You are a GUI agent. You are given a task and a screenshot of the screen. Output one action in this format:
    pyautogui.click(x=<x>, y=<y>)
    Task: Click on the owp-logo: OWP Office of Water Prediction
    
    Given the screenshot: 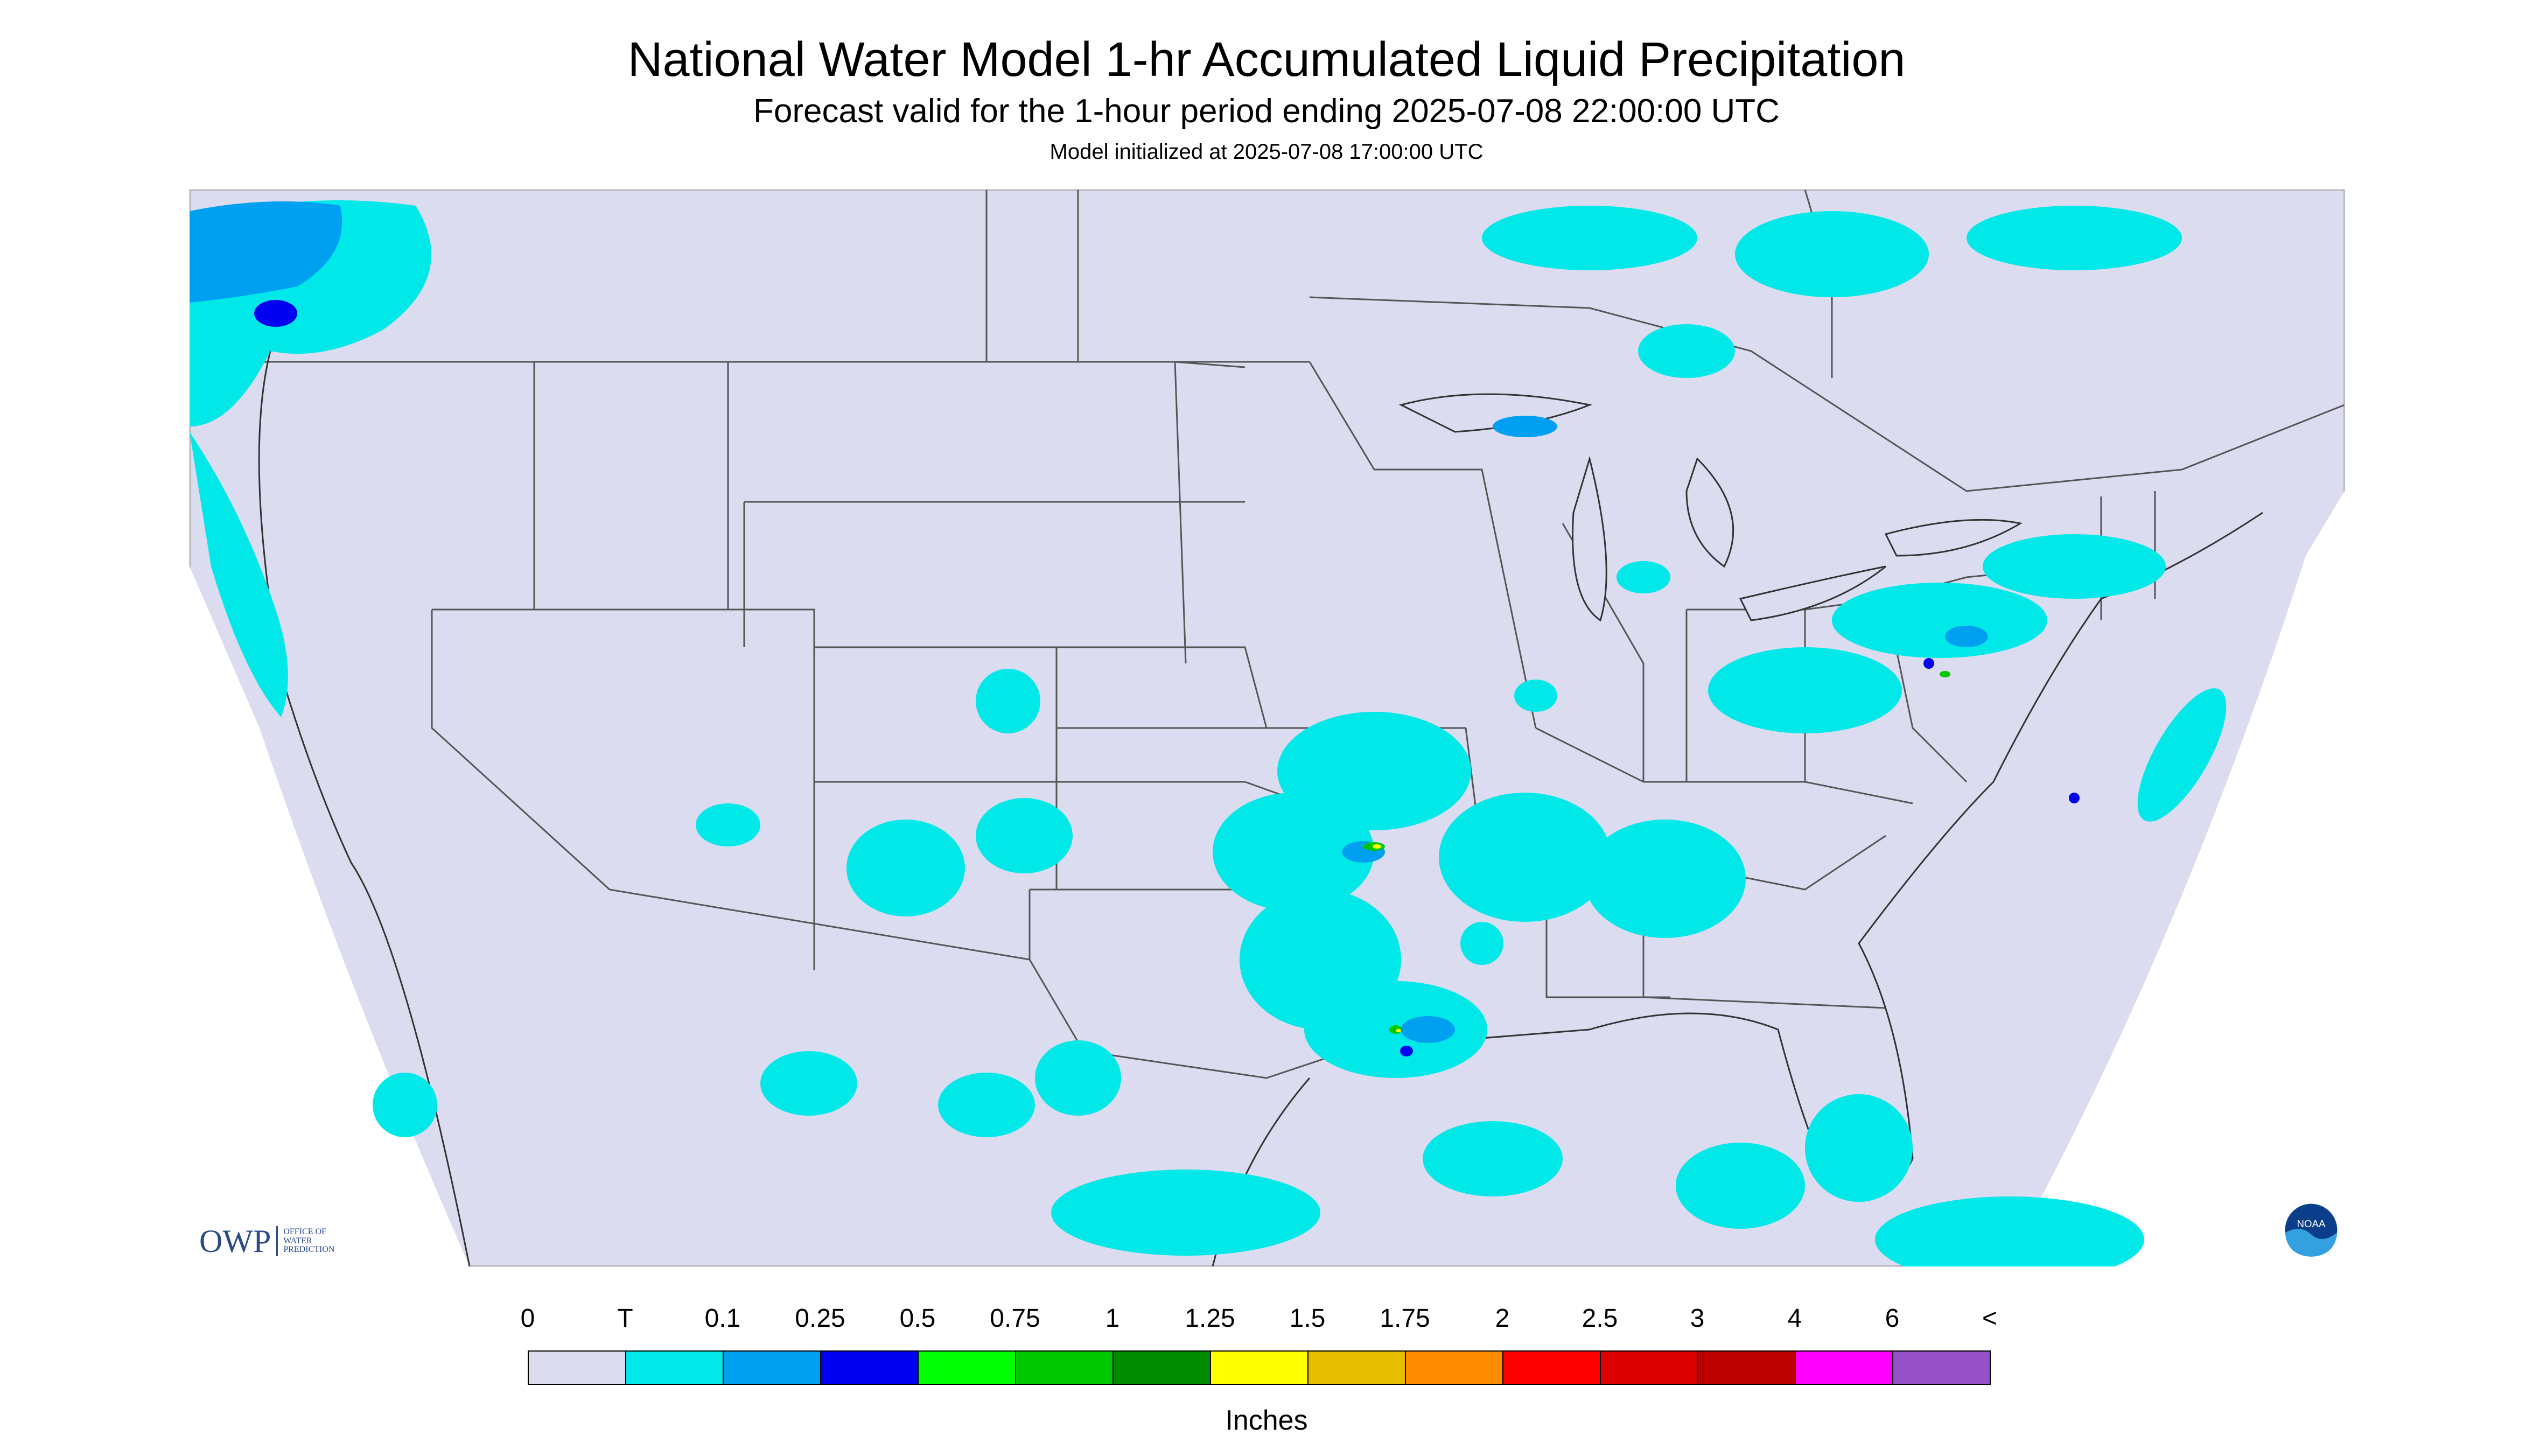 What is the action you would take?
    pyautogui.click(x=266, y=1241)
    